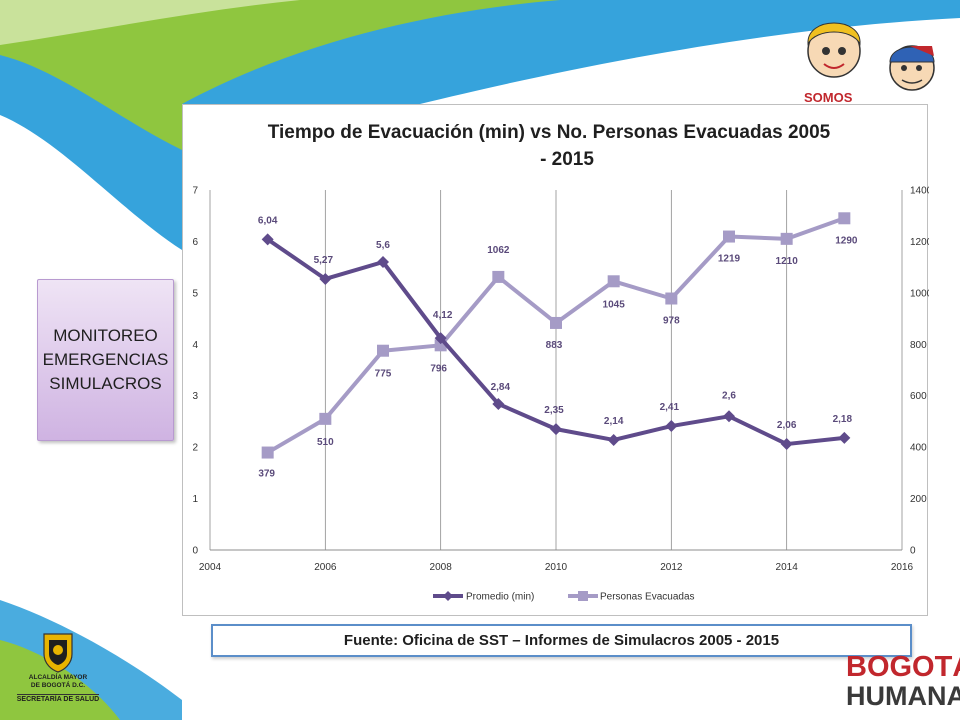  I want to click on data-label-personas: 510, so click(325, 442).